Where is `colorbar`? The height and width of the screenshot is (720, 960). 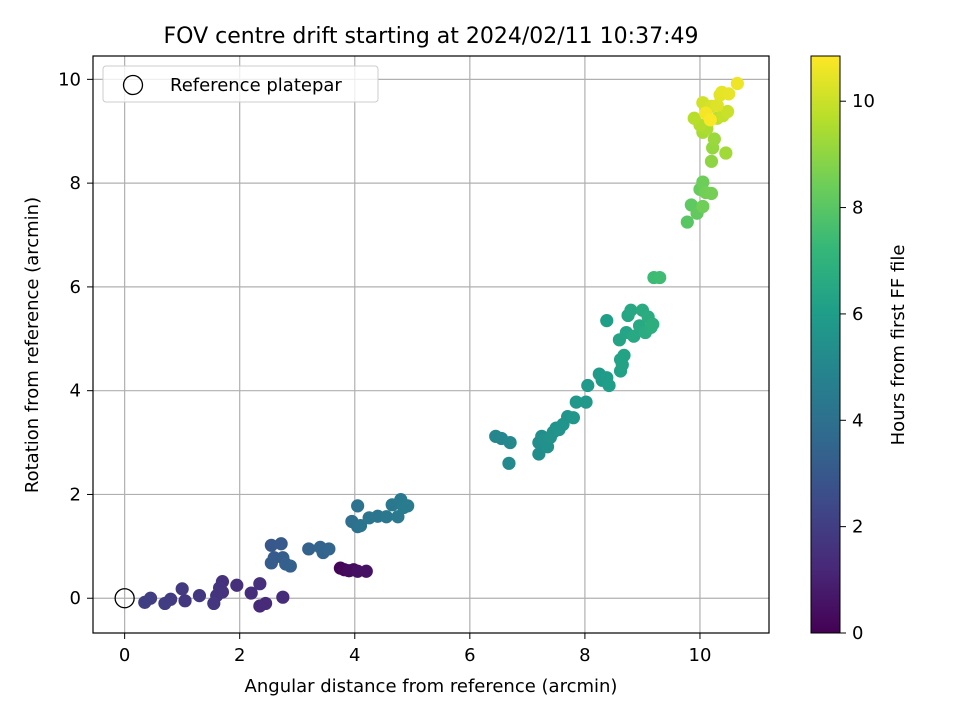 colorbar is located at coordinates (825, 344).